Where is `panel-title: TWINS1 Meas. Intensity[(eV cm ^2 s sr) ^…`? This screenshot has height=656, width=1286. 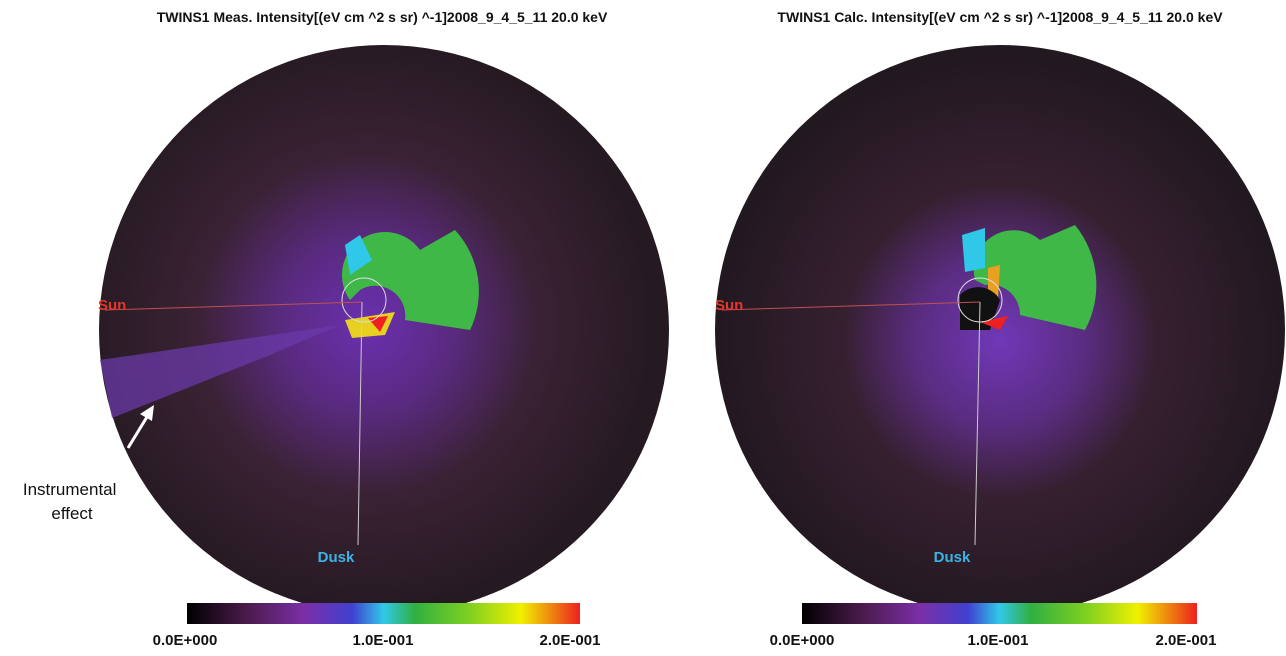 panel-title: TWINS1 Meas. Intensity[(eV cm ^2 s sr) ^… is located at coordinates (382, 17).